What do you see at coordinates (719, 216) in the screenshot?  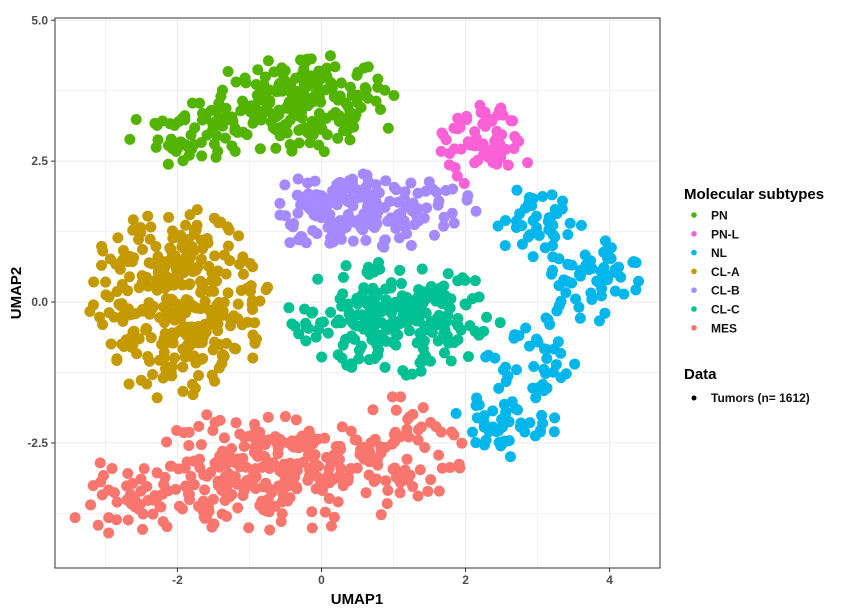 I see `legend-label-pn: PN` at bounding box center [719, 216].